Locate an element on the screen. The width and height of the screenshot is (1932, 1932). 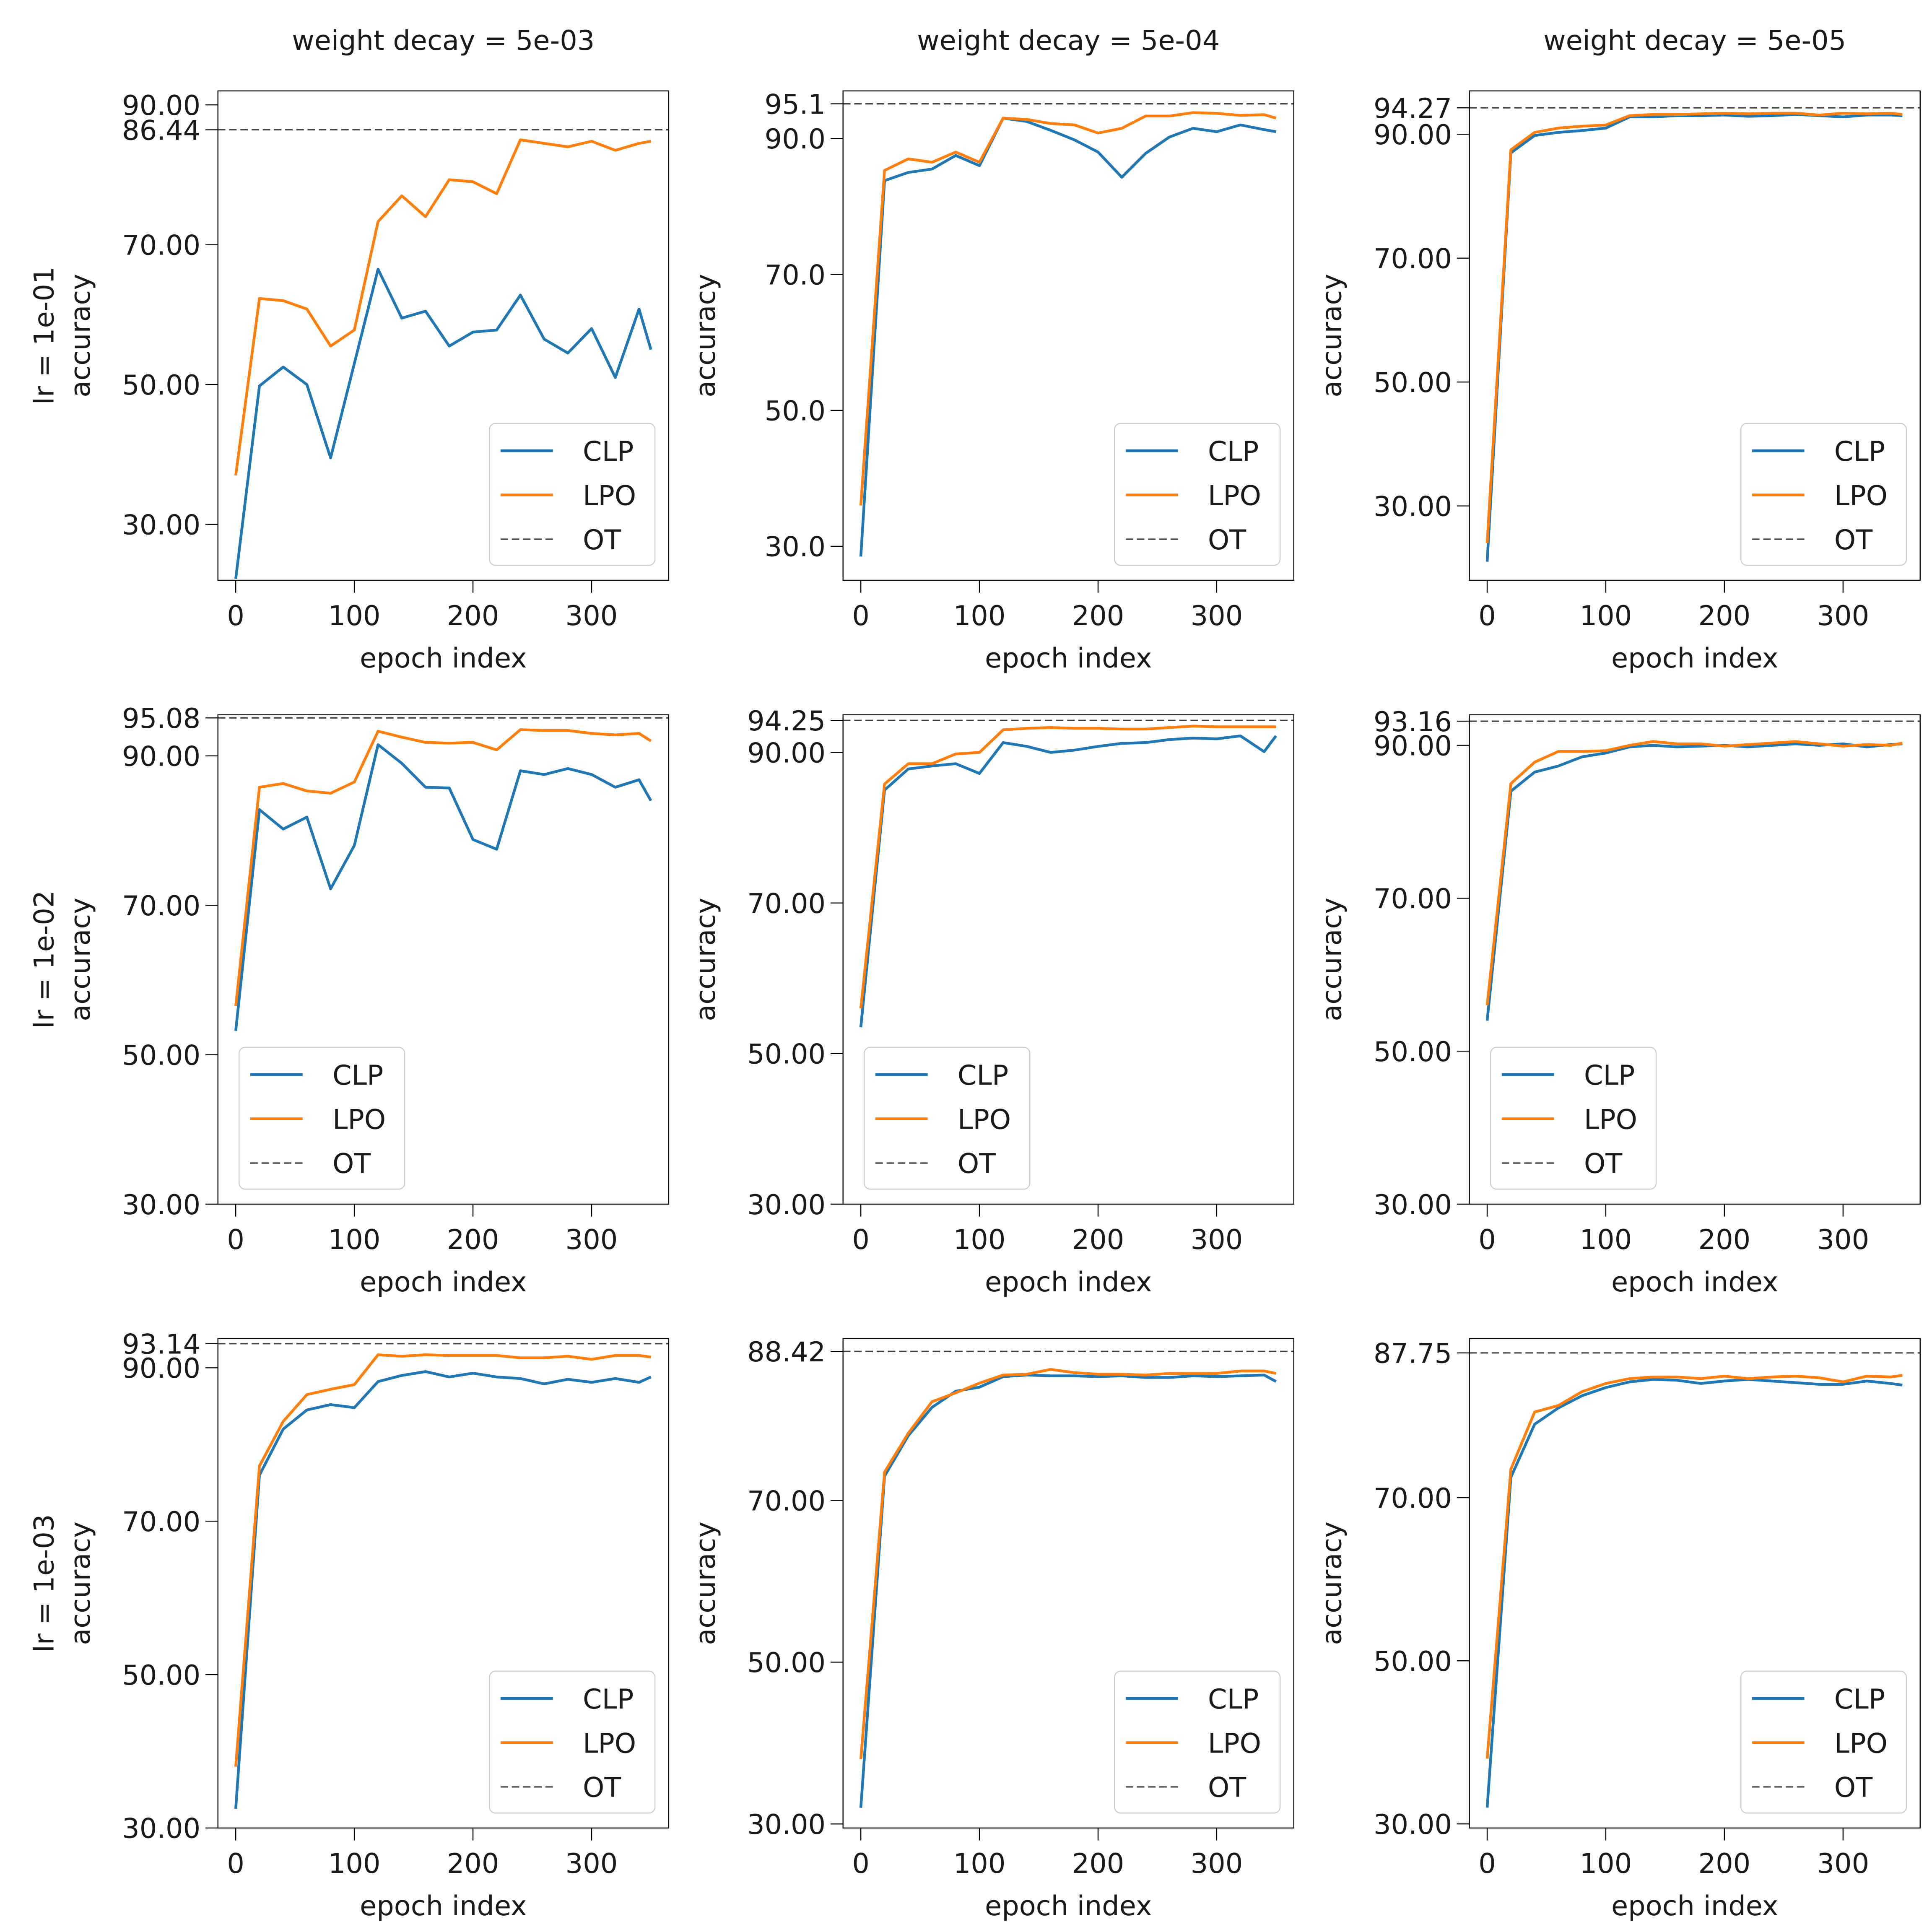
column-title: weight decay = 5e-03 is located at coordinates (443, 41).